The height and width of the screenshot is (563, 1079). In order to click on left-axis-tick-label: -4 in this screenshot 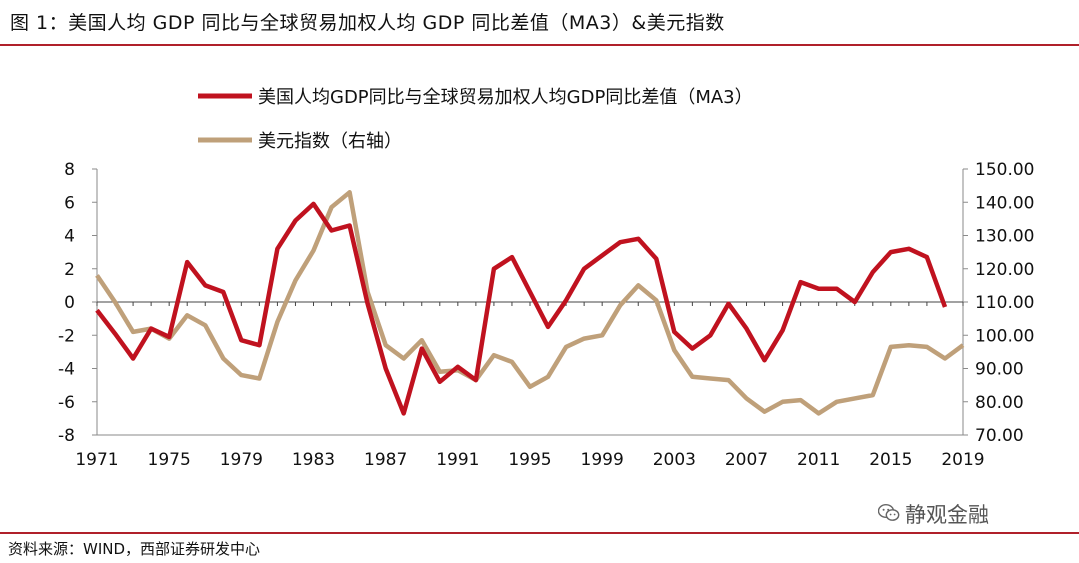, I will do `click(66, 370)`.